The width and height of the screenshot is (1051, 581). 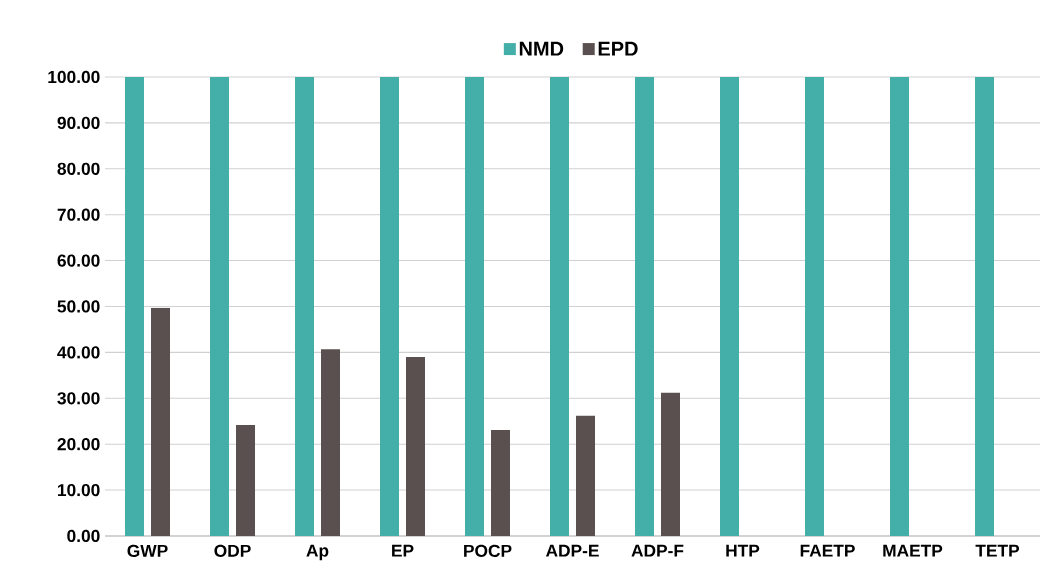 I want to click on y-tick-label: 0.00, so click(x=83, y=536).